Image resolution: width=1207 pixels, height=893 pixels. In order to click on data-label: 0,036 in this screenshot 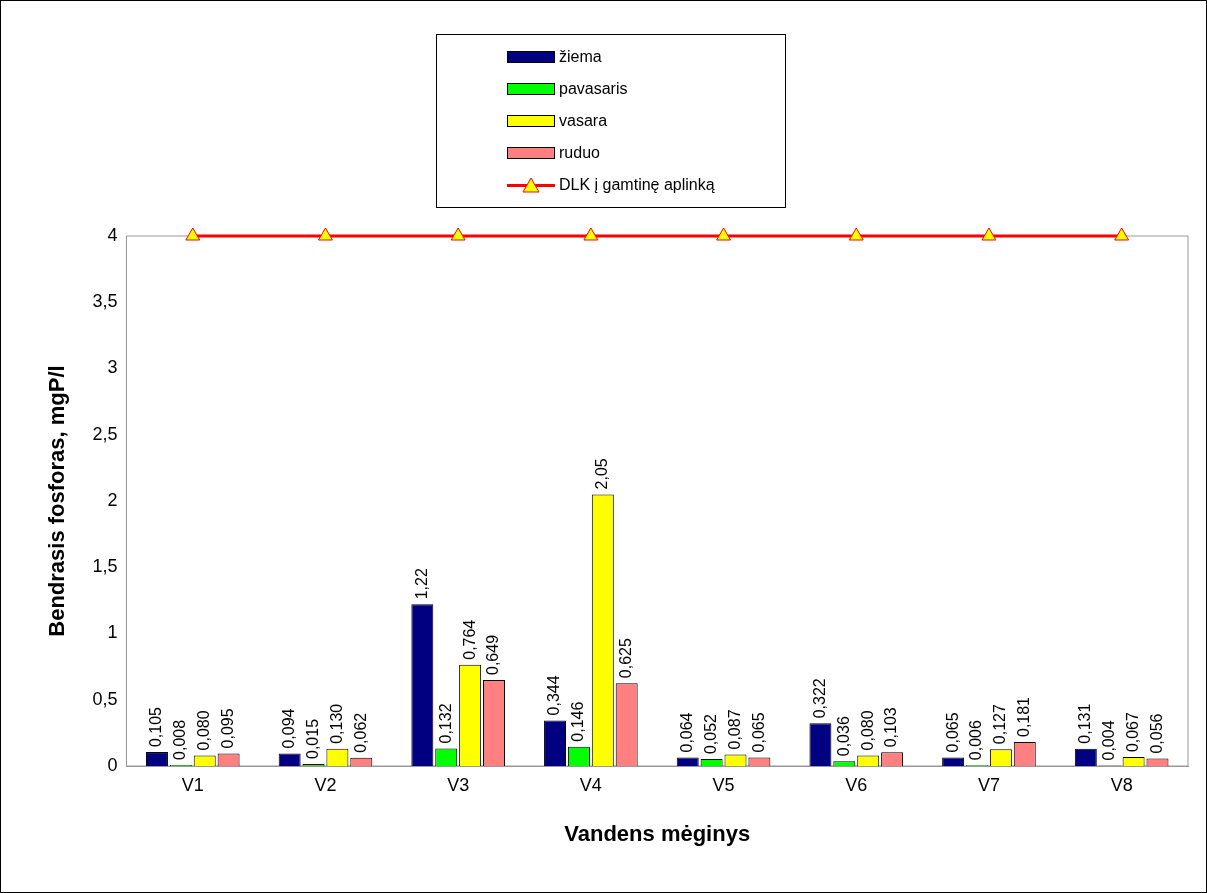, I will do `click(843, 736)`.